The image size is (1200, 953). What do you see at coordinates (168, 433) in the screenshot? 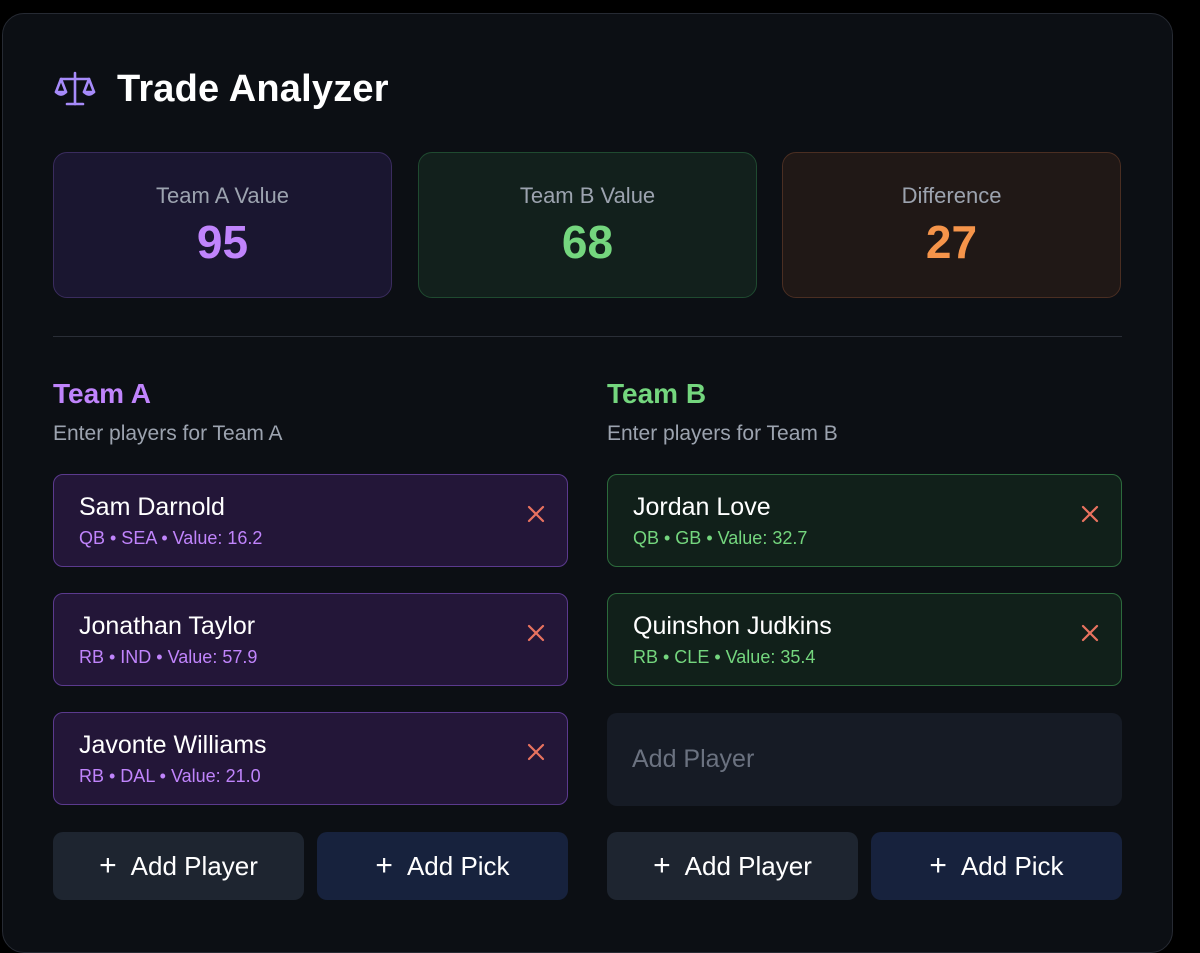
I see `team-a-subtitle: Enter players for Team A` at bounding box center [168, 433].